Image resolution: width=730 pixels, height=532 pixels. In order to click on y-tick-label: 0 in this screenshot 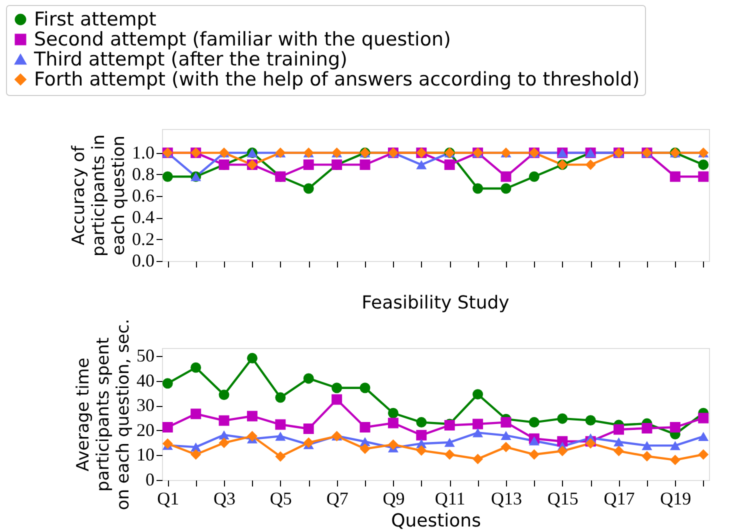, I will do `click(150, 480)`.